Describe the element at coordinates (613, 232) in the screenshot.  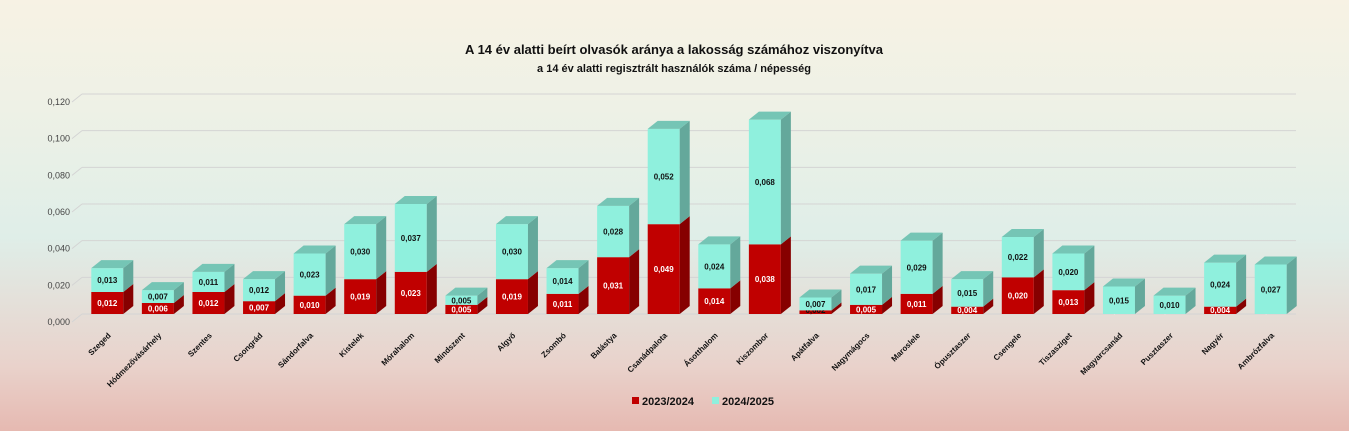
I see `data-label: 0,028` at that location.